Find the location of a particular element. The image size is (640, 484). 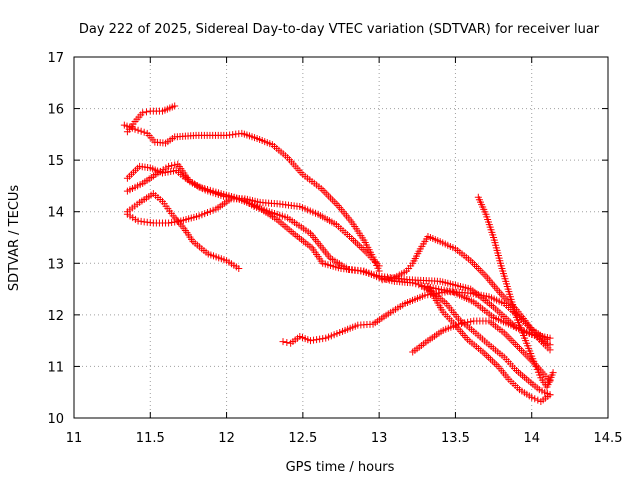

series-track-e is located at coordinates (183, 231).